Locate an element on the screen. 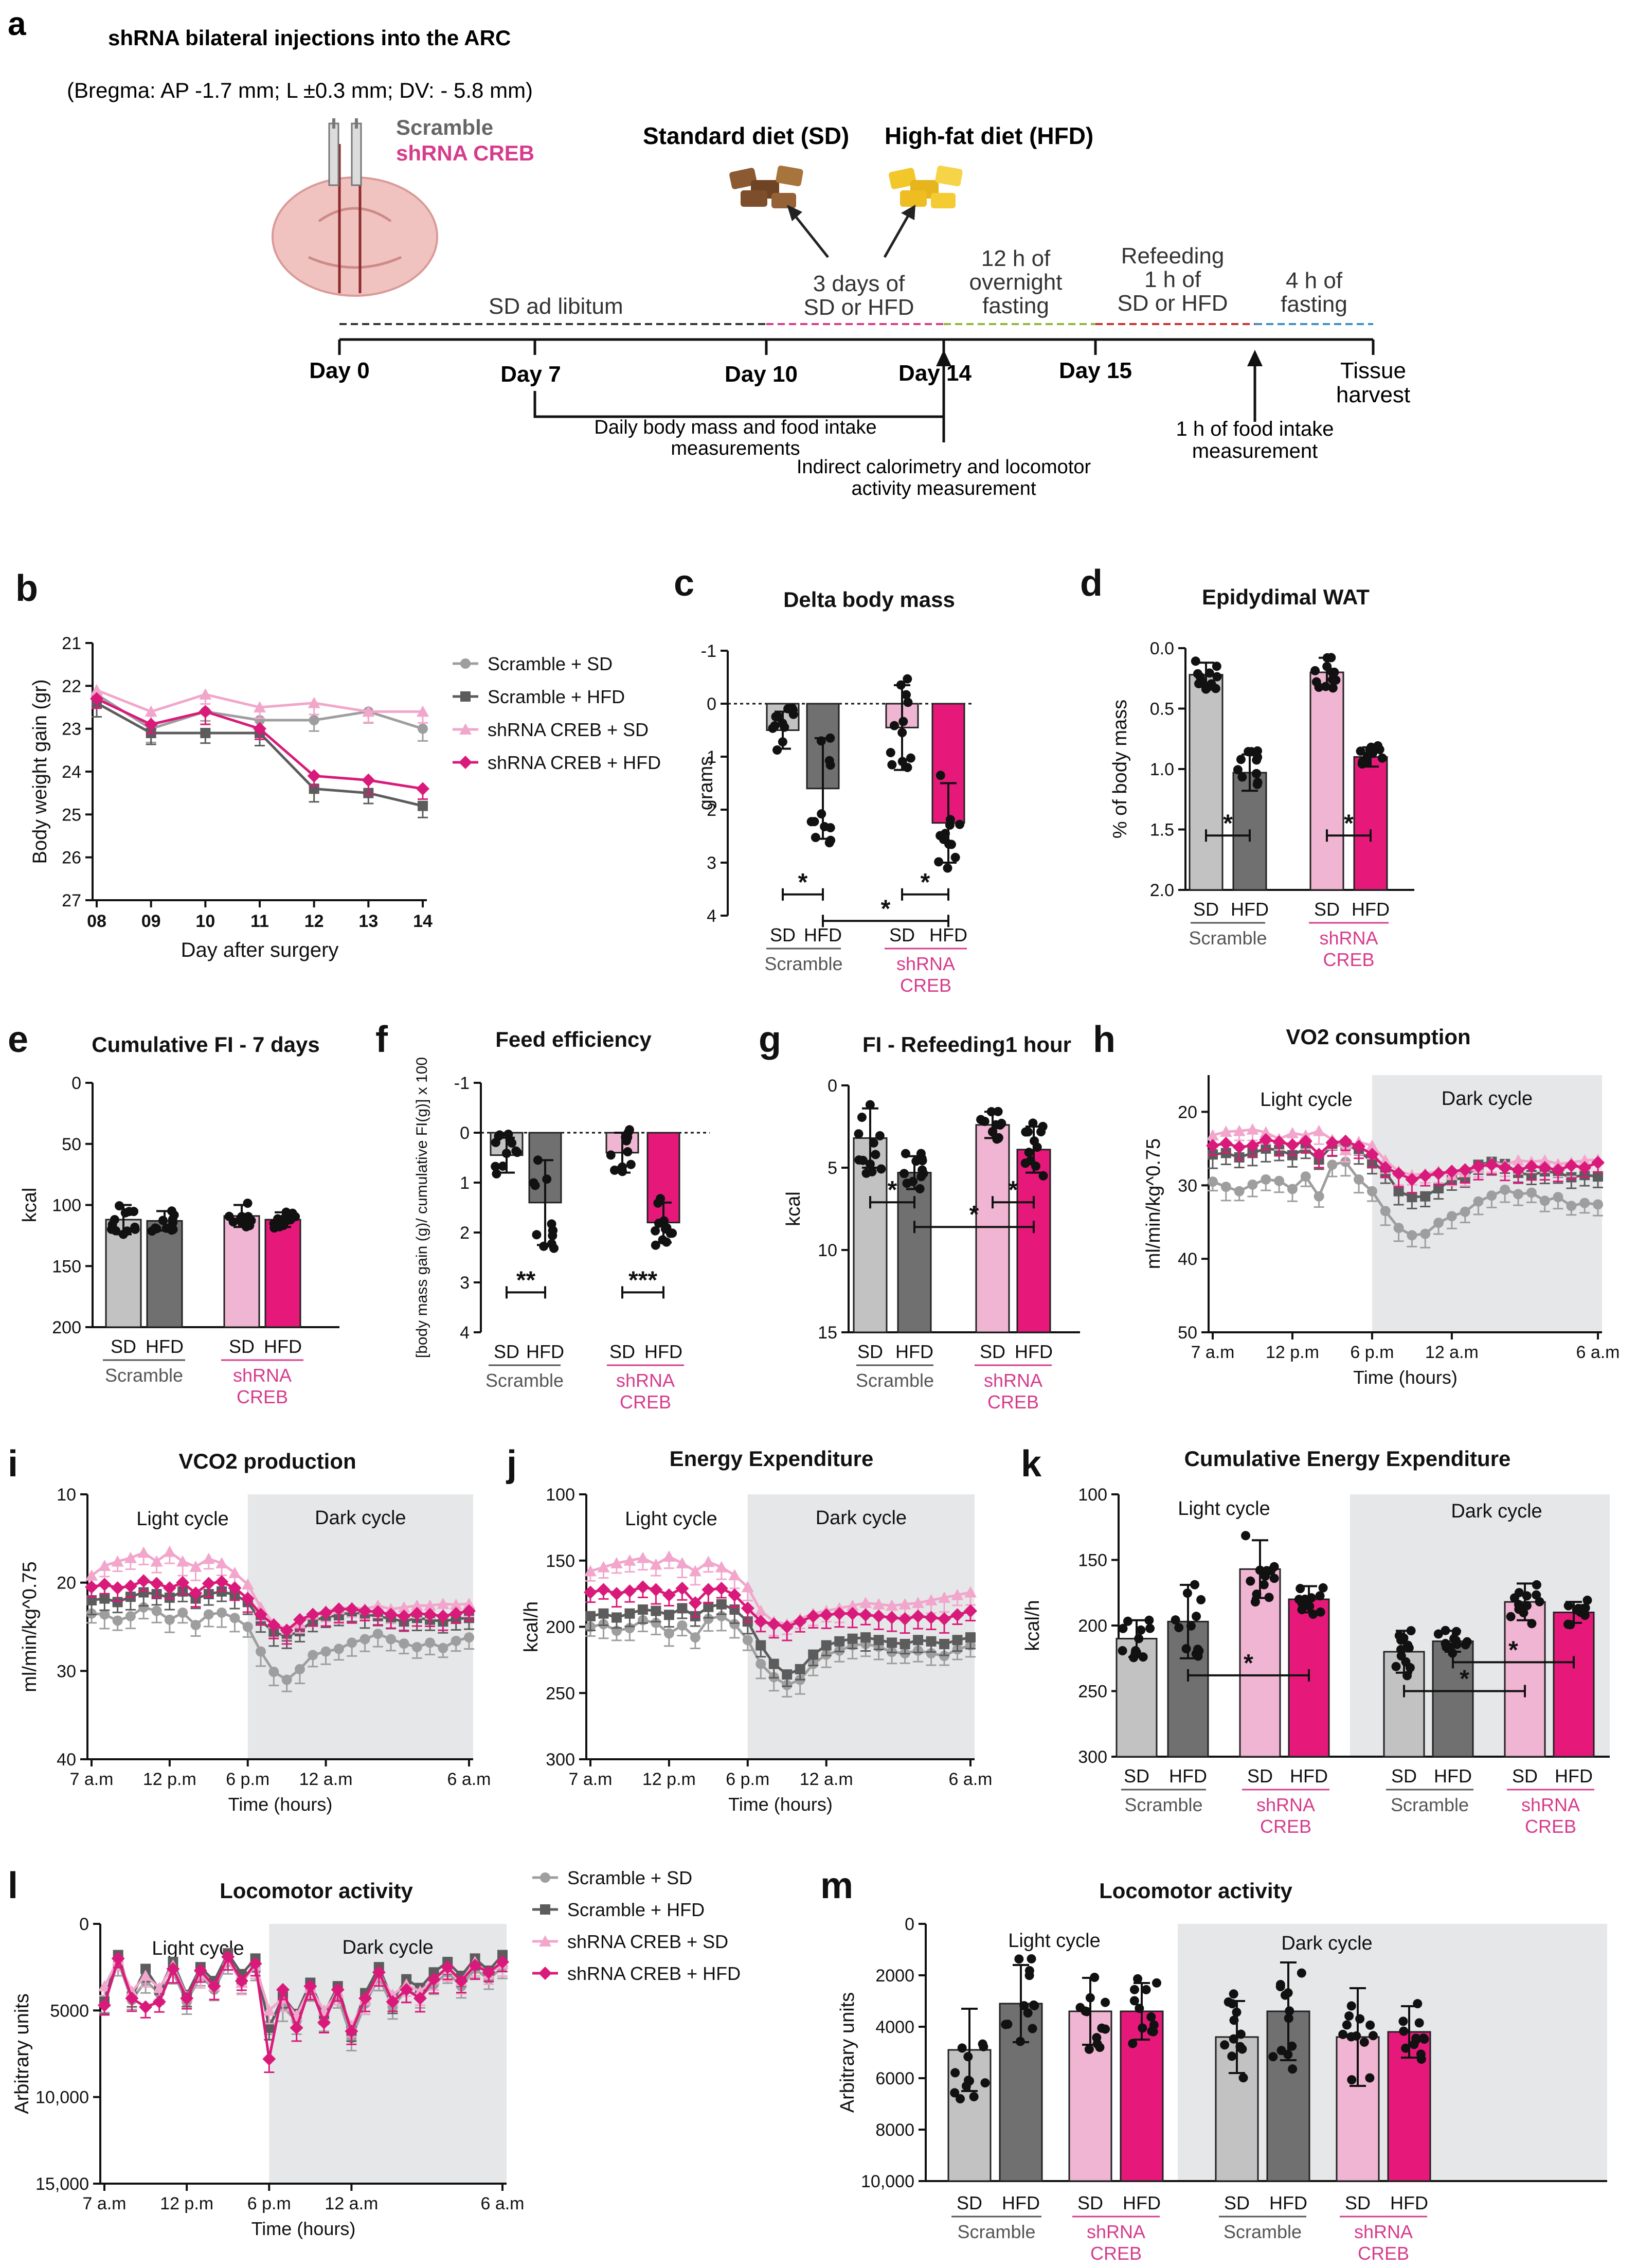 This screenshot has height=2268, width=1637. significance-star: * is located at coordinates (1014, 1190).